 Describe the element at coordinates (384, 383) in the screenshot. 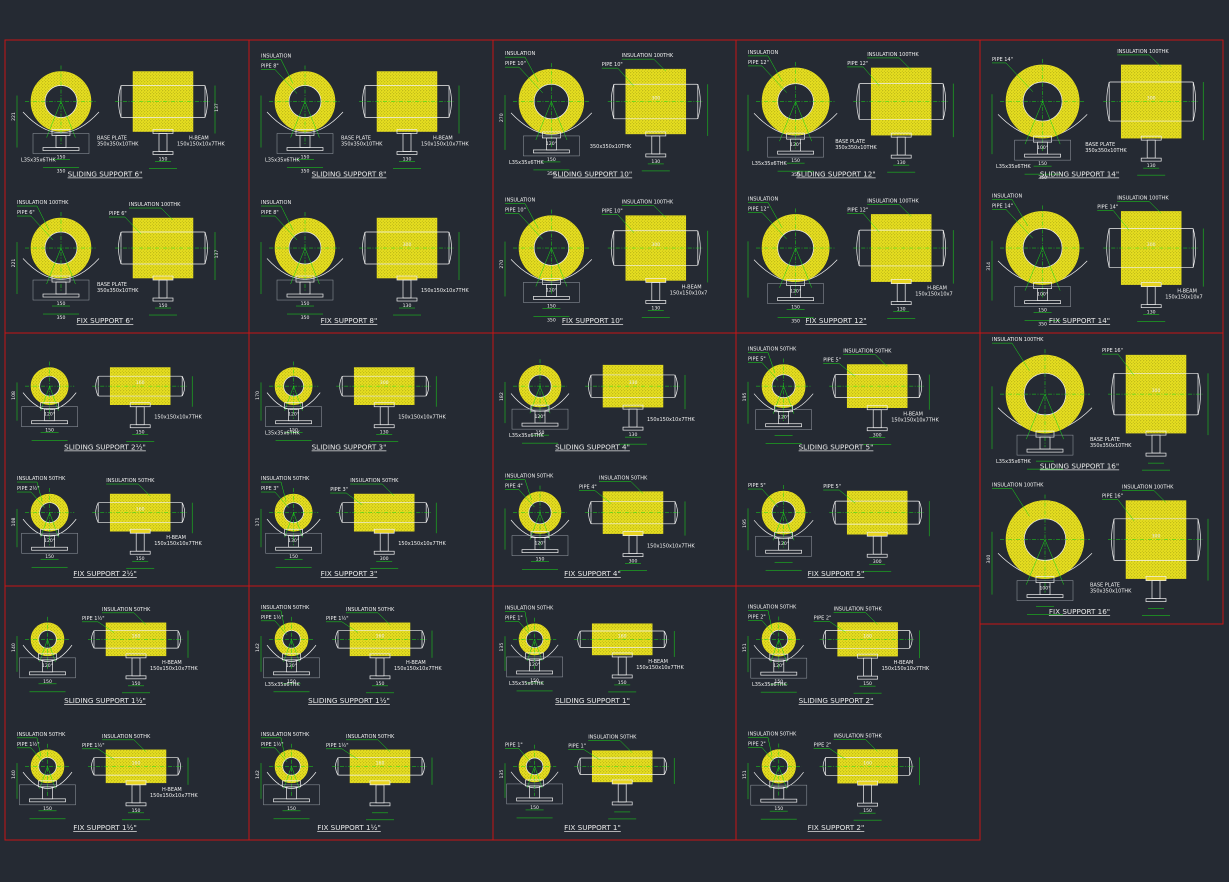

I see `dim-shoe-length: 300` at that location.